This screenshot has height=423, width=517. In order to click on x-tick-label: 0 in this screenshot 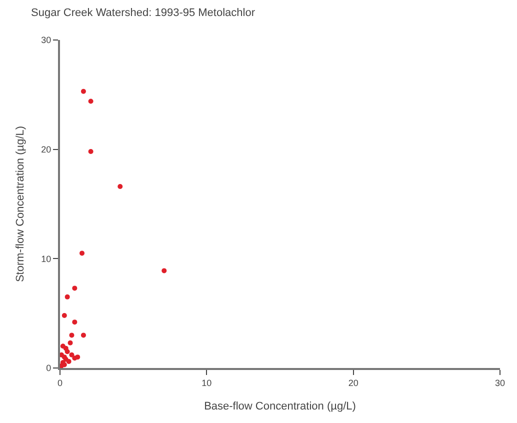, I will do `click(60, 383)`.